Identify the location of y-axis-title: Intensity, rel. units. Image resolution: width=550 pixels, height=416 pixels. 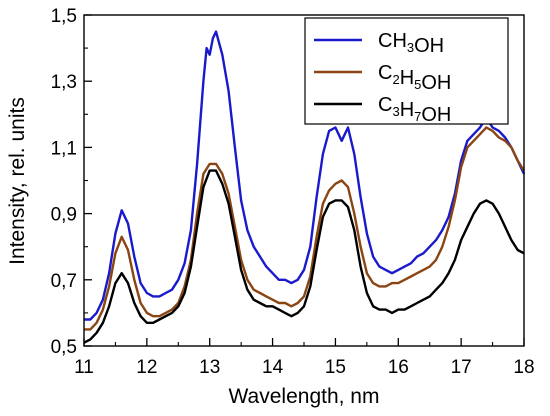
(17, 181).